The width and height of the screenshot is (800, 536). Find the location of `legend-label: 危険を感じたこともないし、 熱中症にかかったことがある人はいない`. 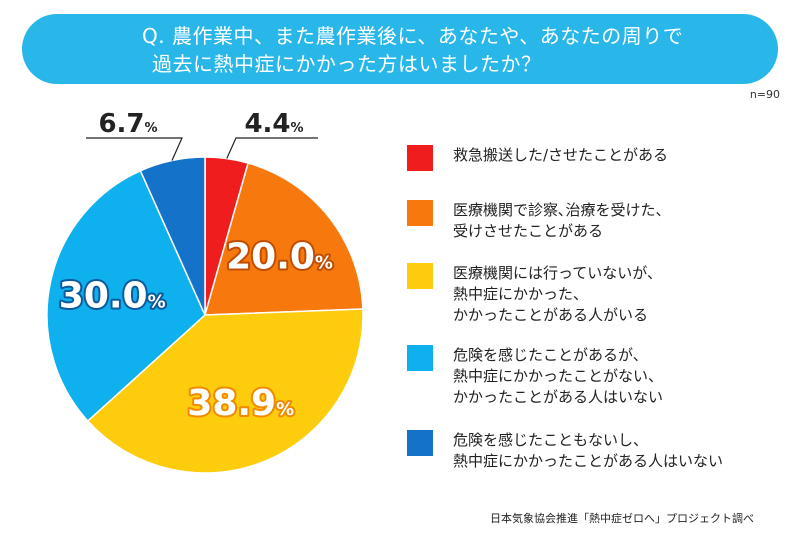

legend-label: 危険を感じたこともないし、 熱中症にかかったことがある人はいない is located at coordinates (588, 450).